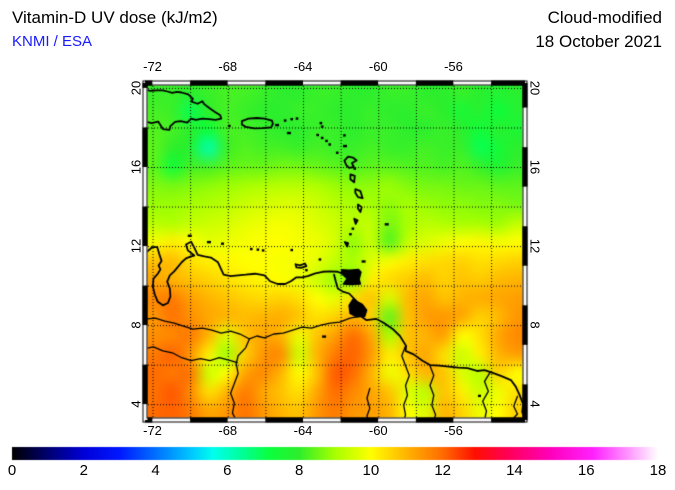 The image size is (675, 490). I want to click on lon-tick-label-bottom: -72, so click(152, 430).